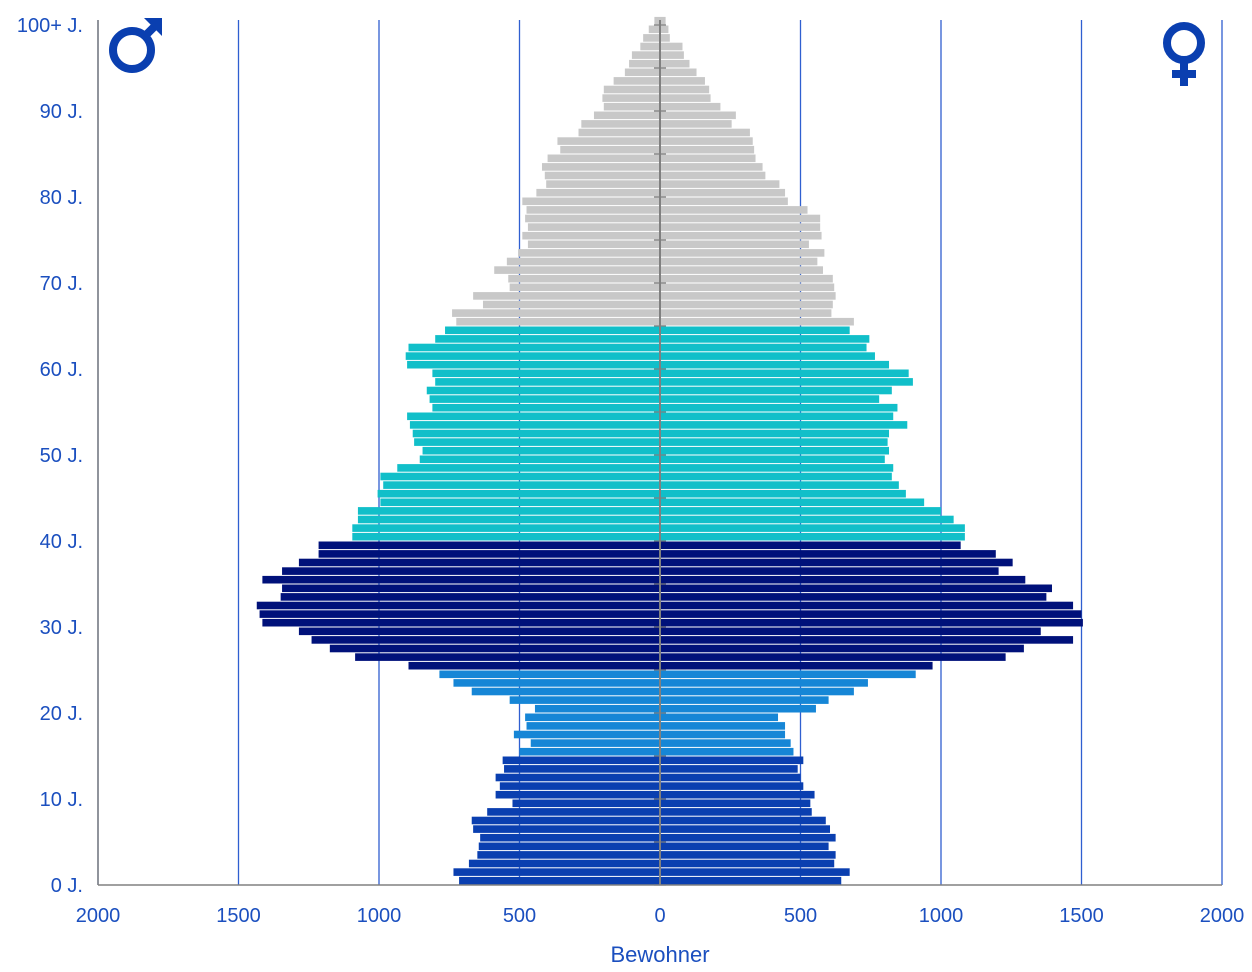 The width and height of the screenshot is (1252, 972). I want to click on y-tick-label: 90 J., so click(61, 112).